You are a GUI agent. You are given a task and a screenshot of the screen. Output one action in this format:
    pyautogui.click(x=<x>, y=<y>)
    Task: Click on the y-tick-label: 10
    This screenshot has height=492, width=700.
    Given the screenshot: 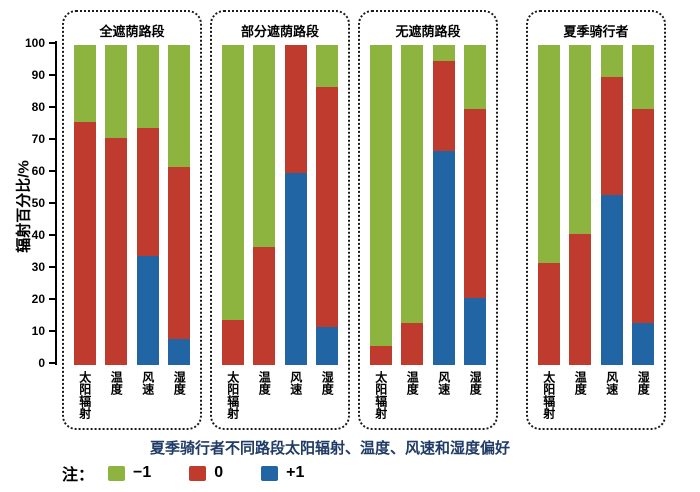 What is the action you would take?
    pyautogui.click(x=38, y=331)
    